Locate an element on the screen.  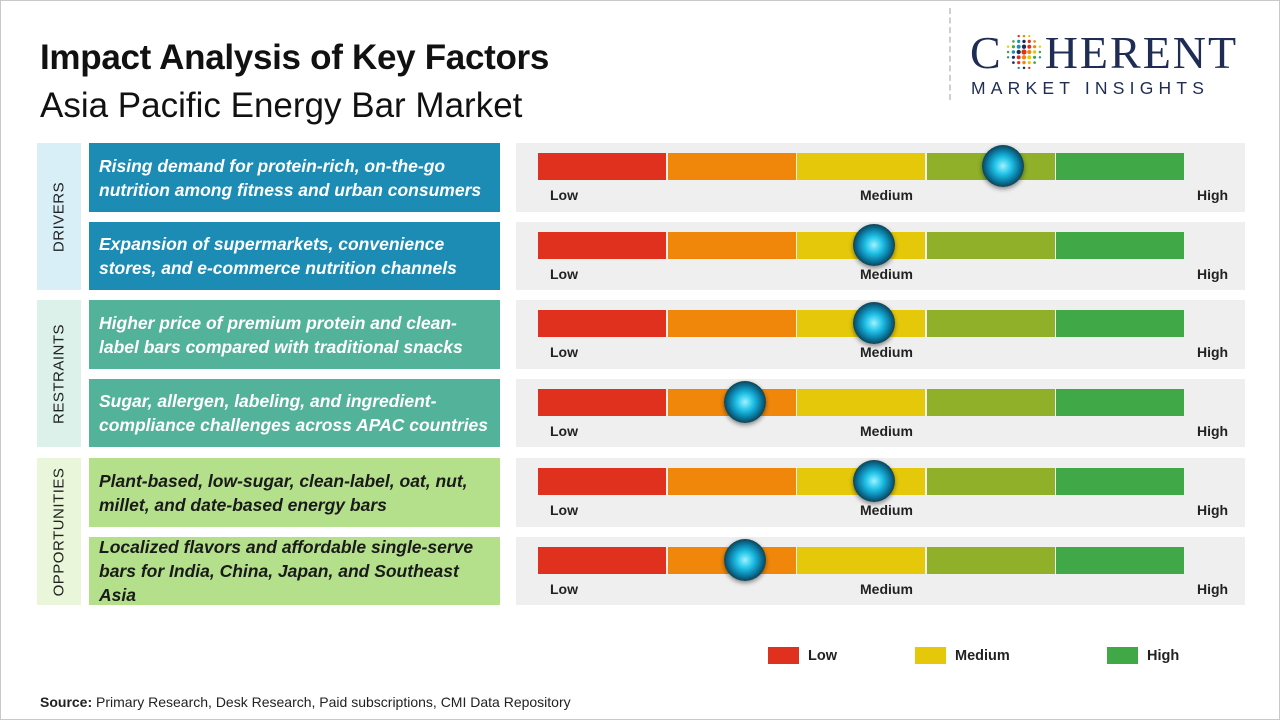
logo-dots-icon is located at coordinates (1023, 52).